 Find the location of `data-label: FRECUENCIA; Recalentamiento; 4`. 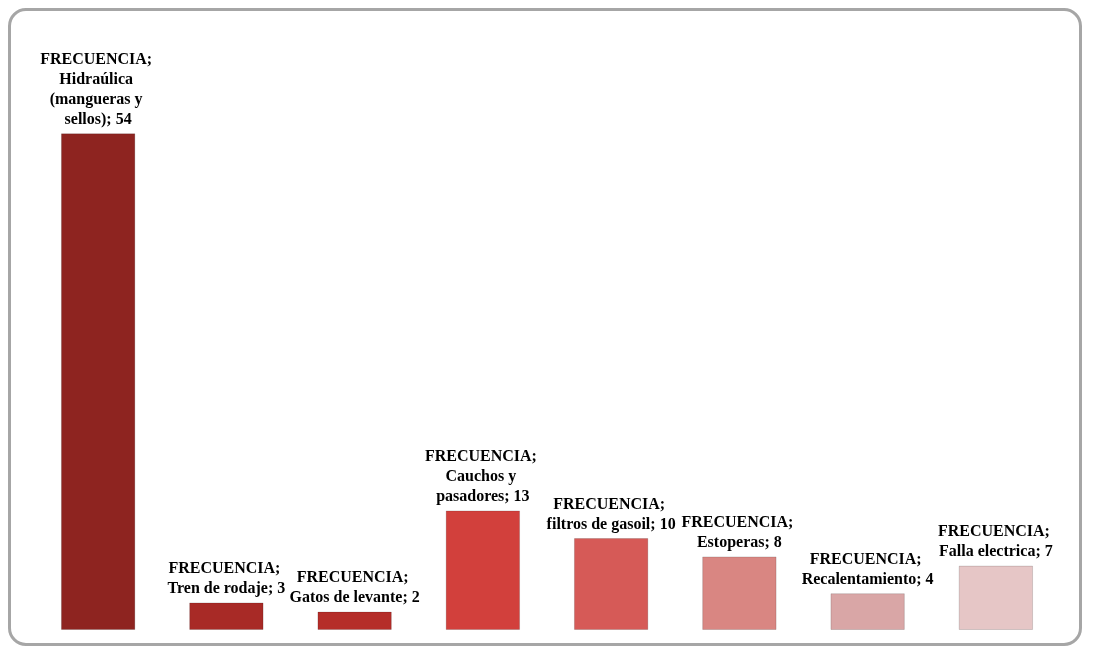

data-label: FRECUENCIA; Recalentamiento; 4 is located at coordinates (867, 568).